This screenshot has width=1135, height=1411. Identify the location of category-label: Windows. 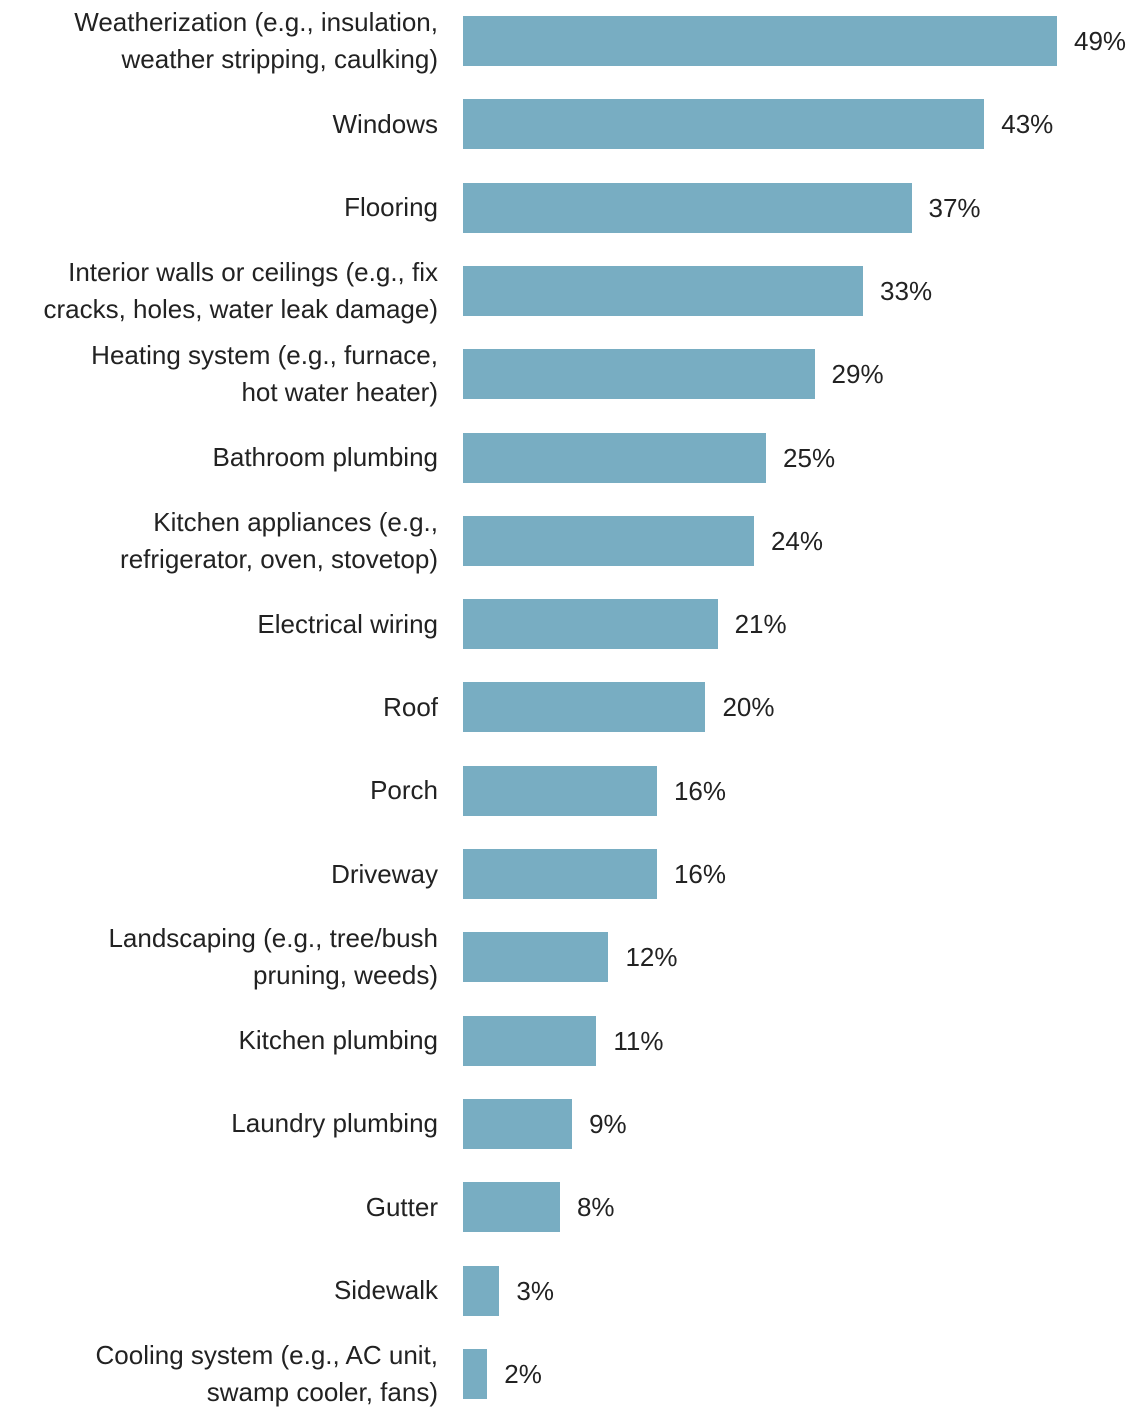
(385, 123).